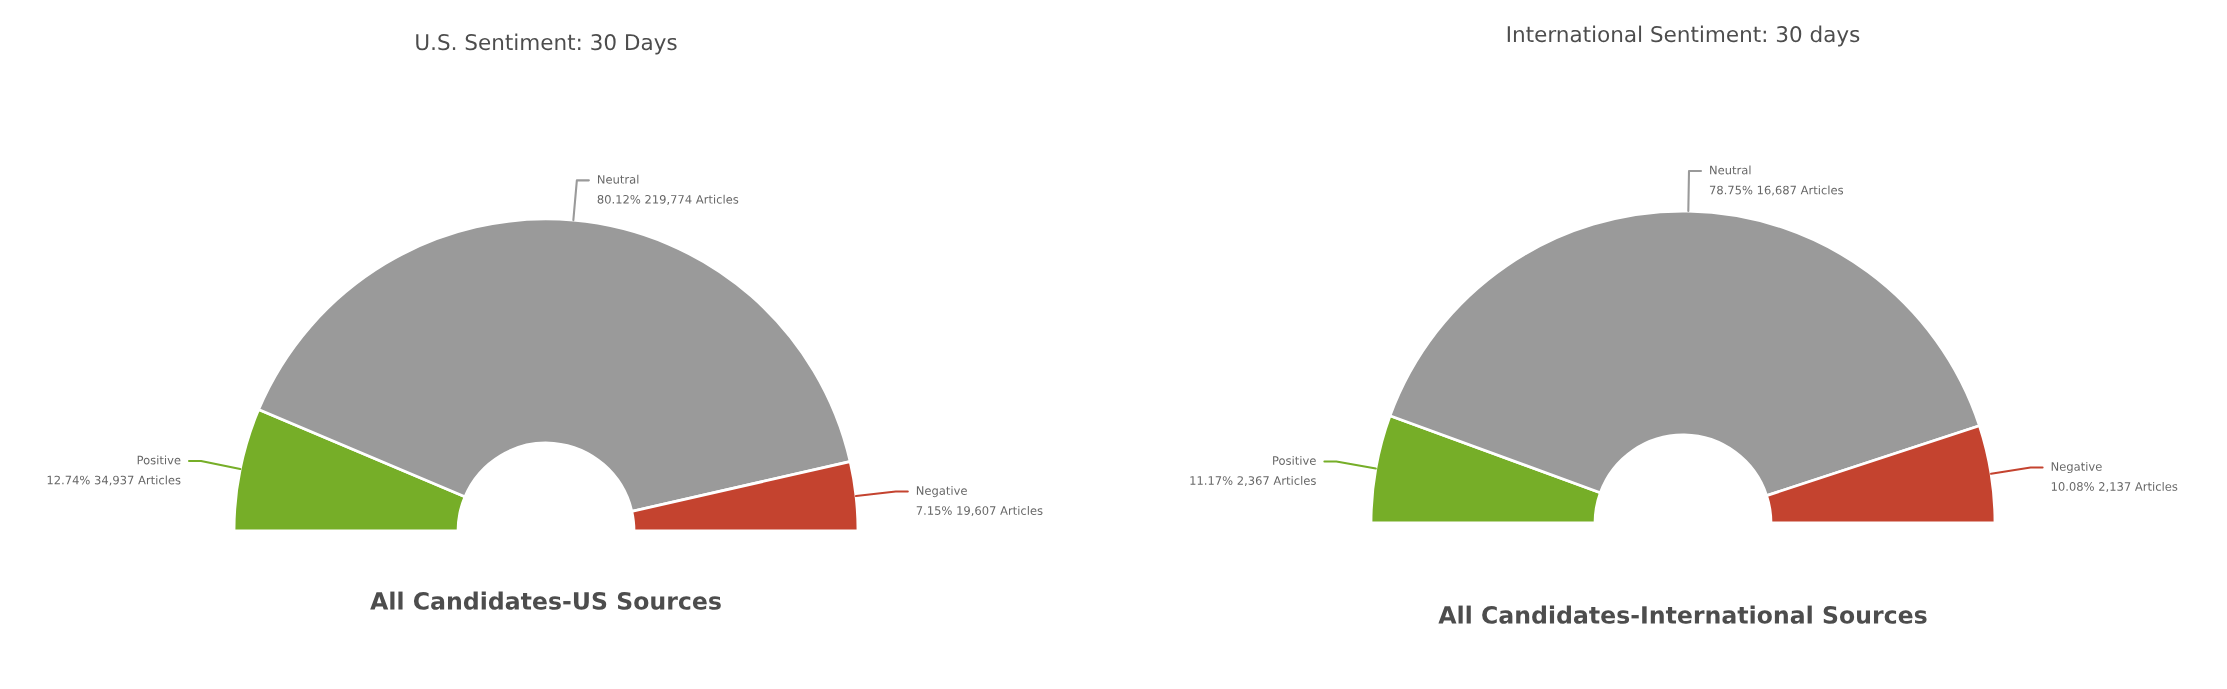 The width and height of the screenshot is (2227, 689). Describe the element at coordinates (1776, 190) in the screenshot. I see `data-label: 78.75% 16,687 Articles` at that location.